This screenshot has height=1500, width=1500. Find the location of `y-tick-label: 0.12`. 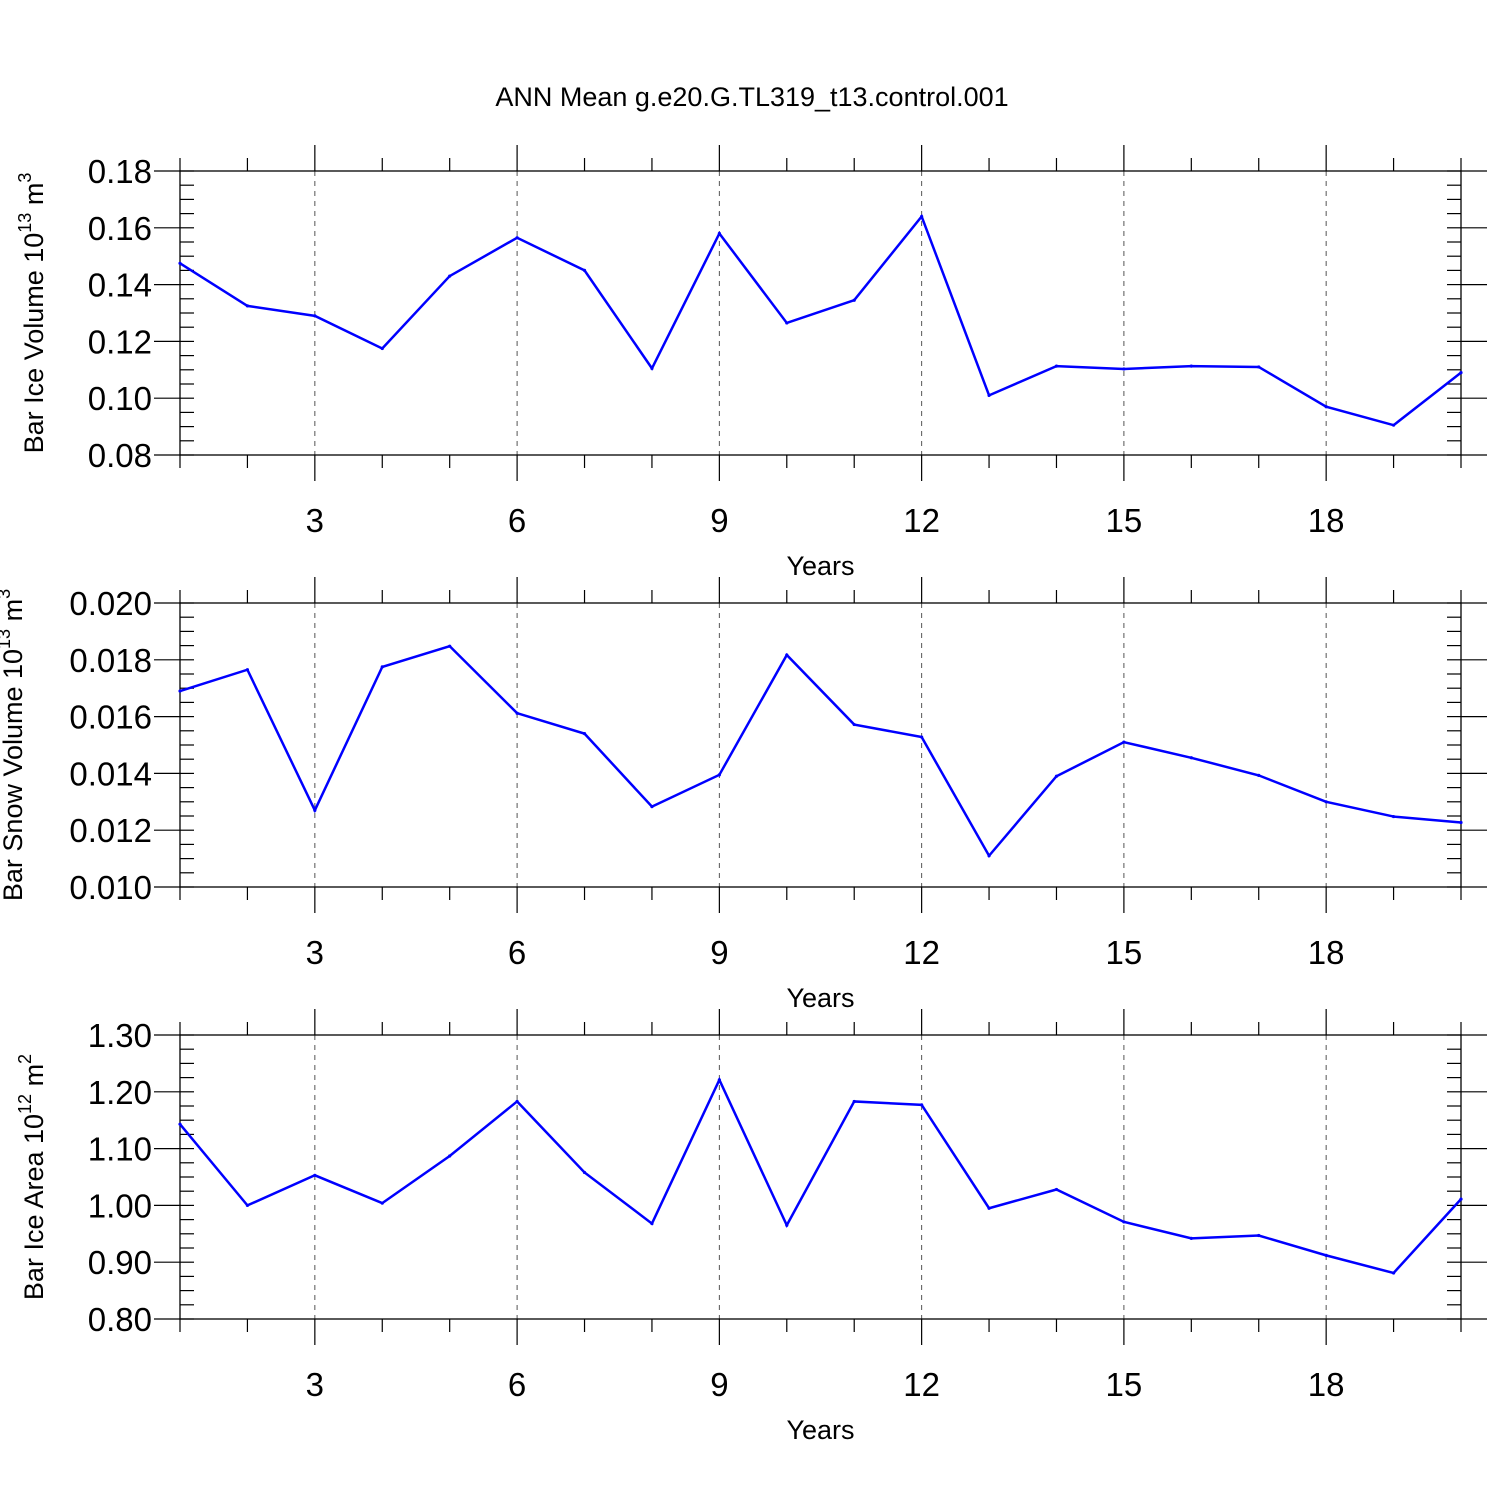

y-tick-label: 0.12 is located at coordinates (120, 341).